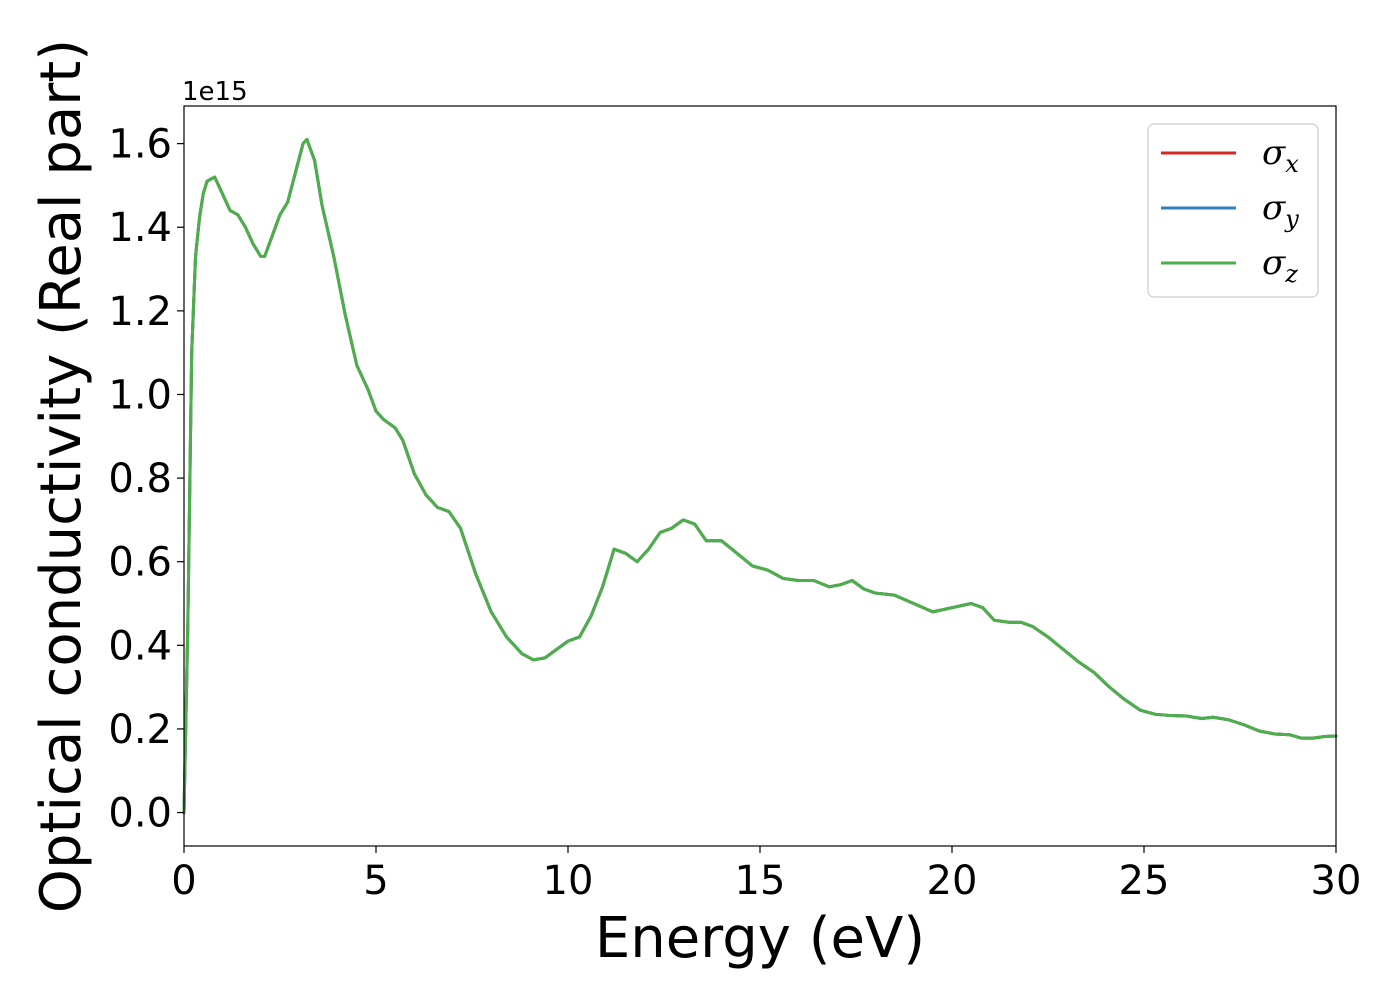 This screenshot has width=1400, height=1000. I want to click on legend-label-sigma-x: σx, so click(1280, 155).